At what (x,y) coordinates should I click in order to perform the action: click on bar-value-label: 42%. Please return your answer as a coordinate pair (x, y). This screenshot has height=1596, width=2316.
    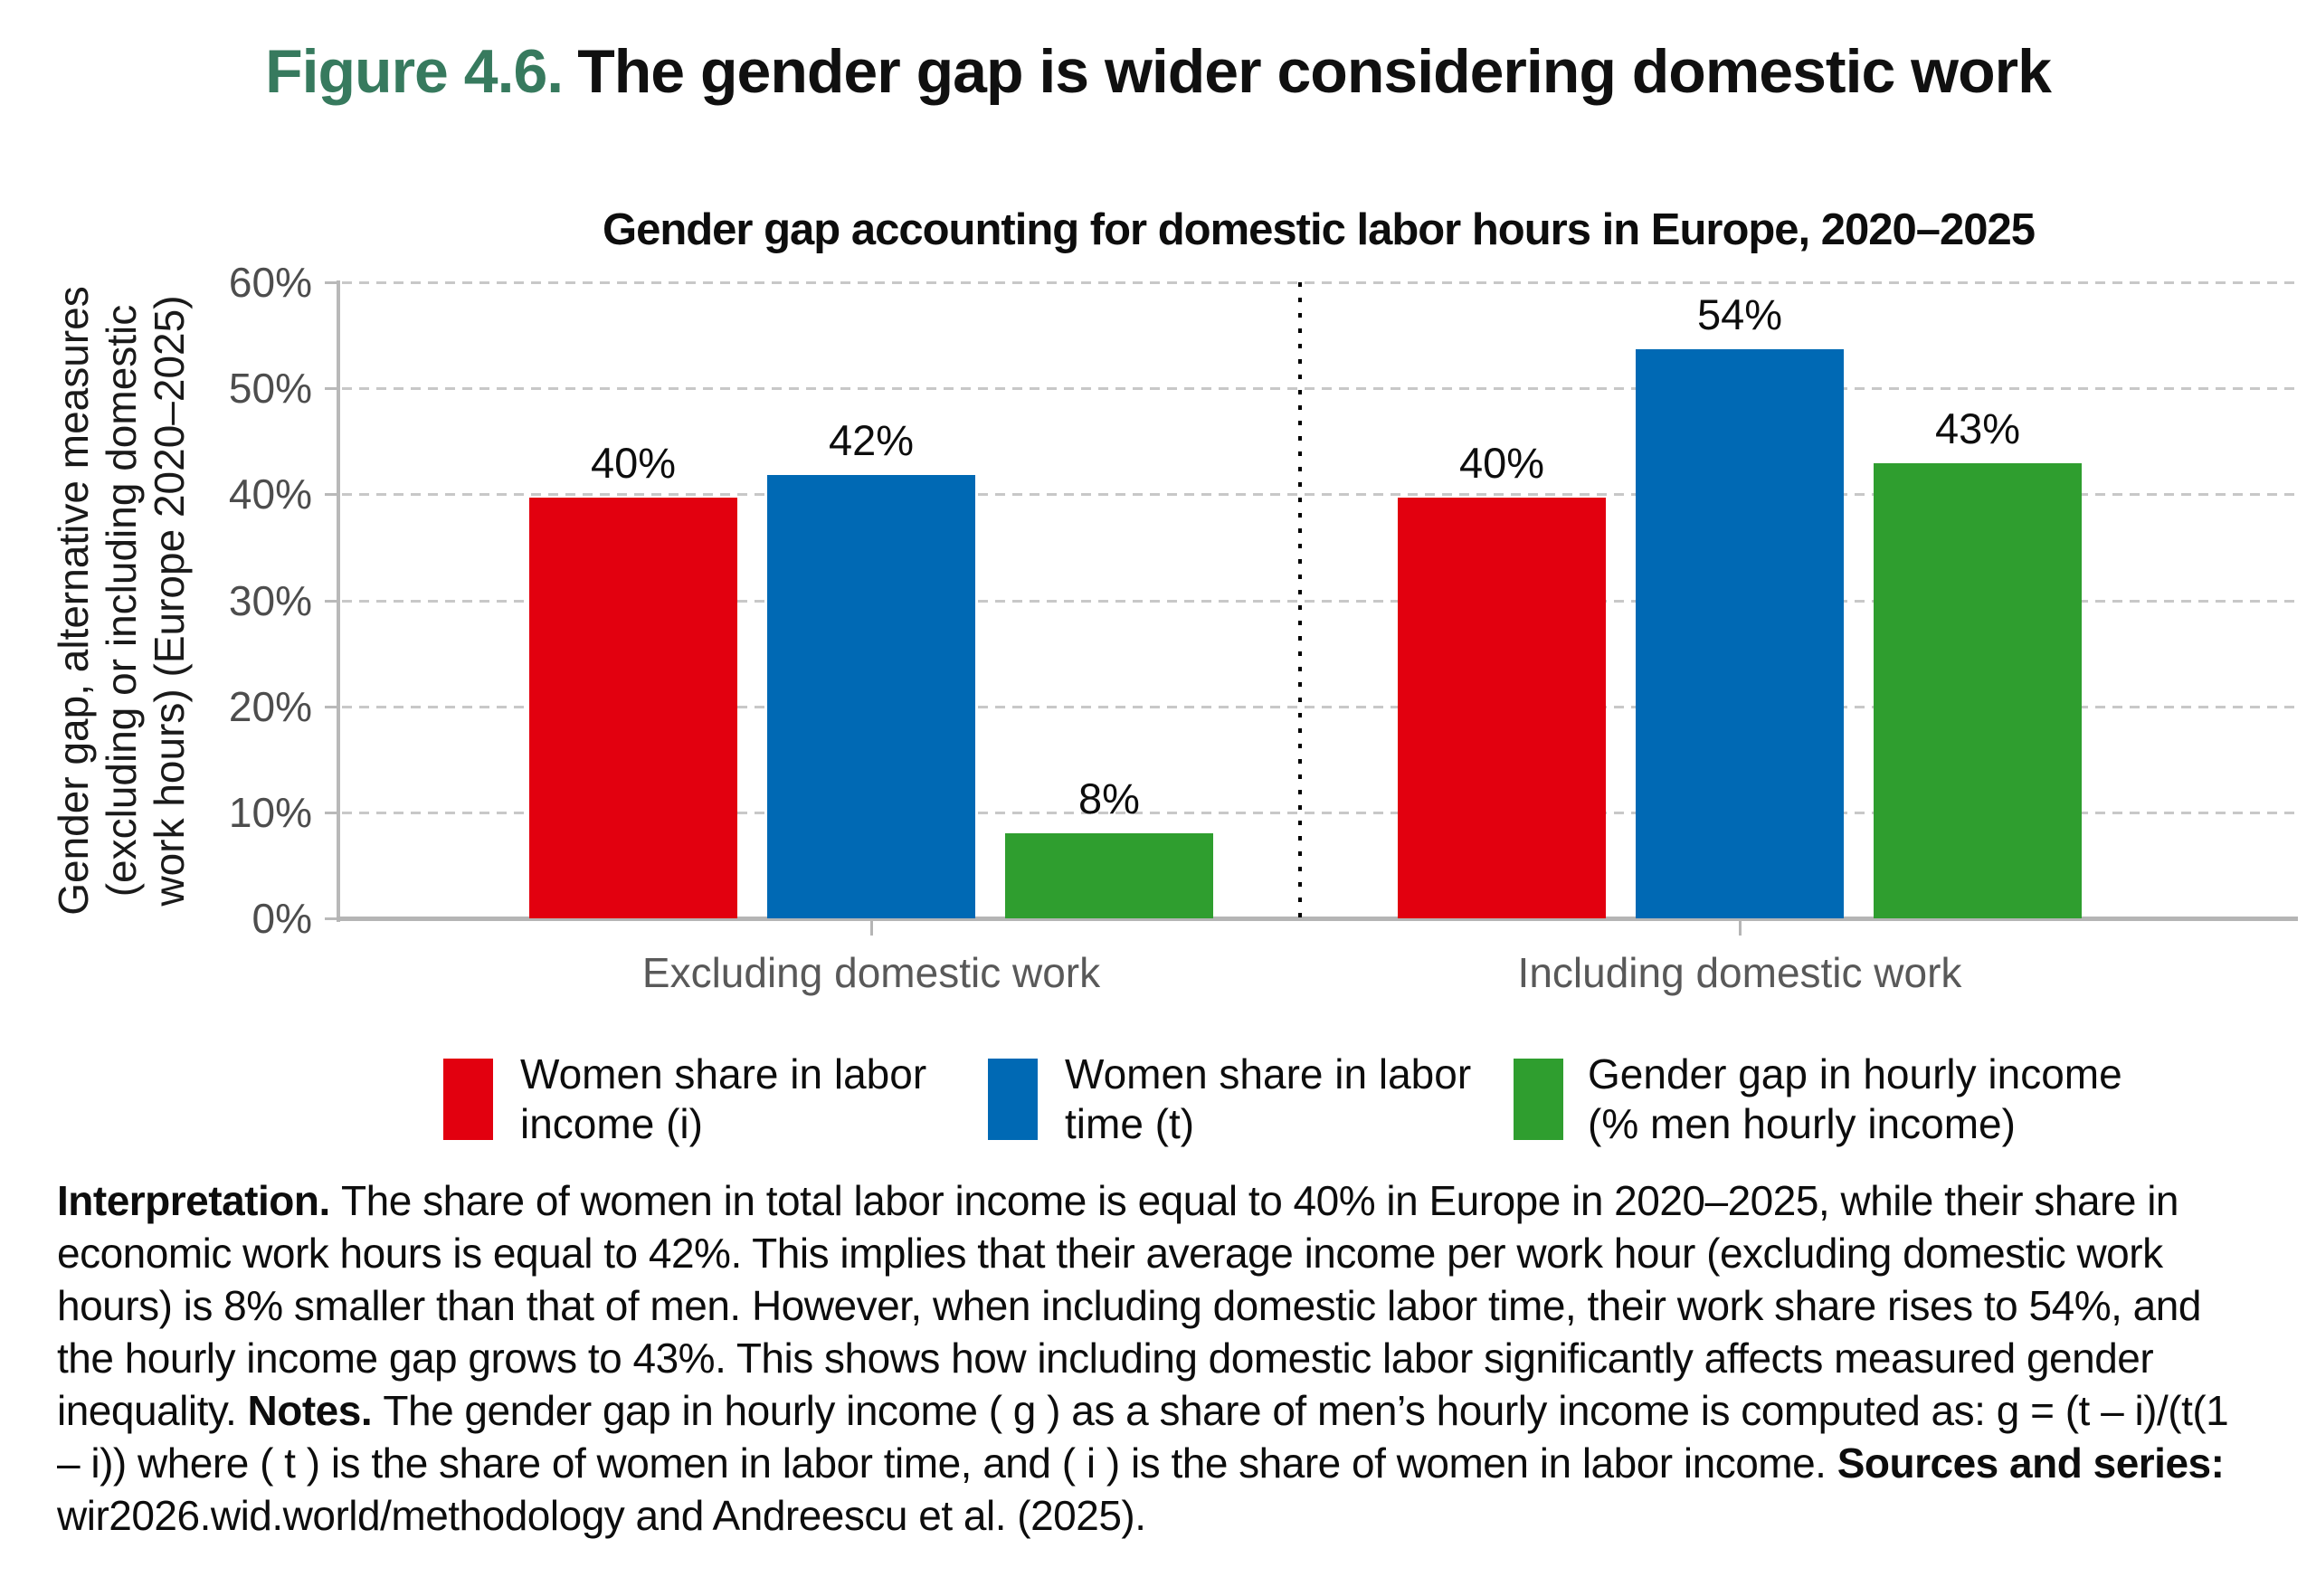
    Looking at the image, I should click on (871, 441).